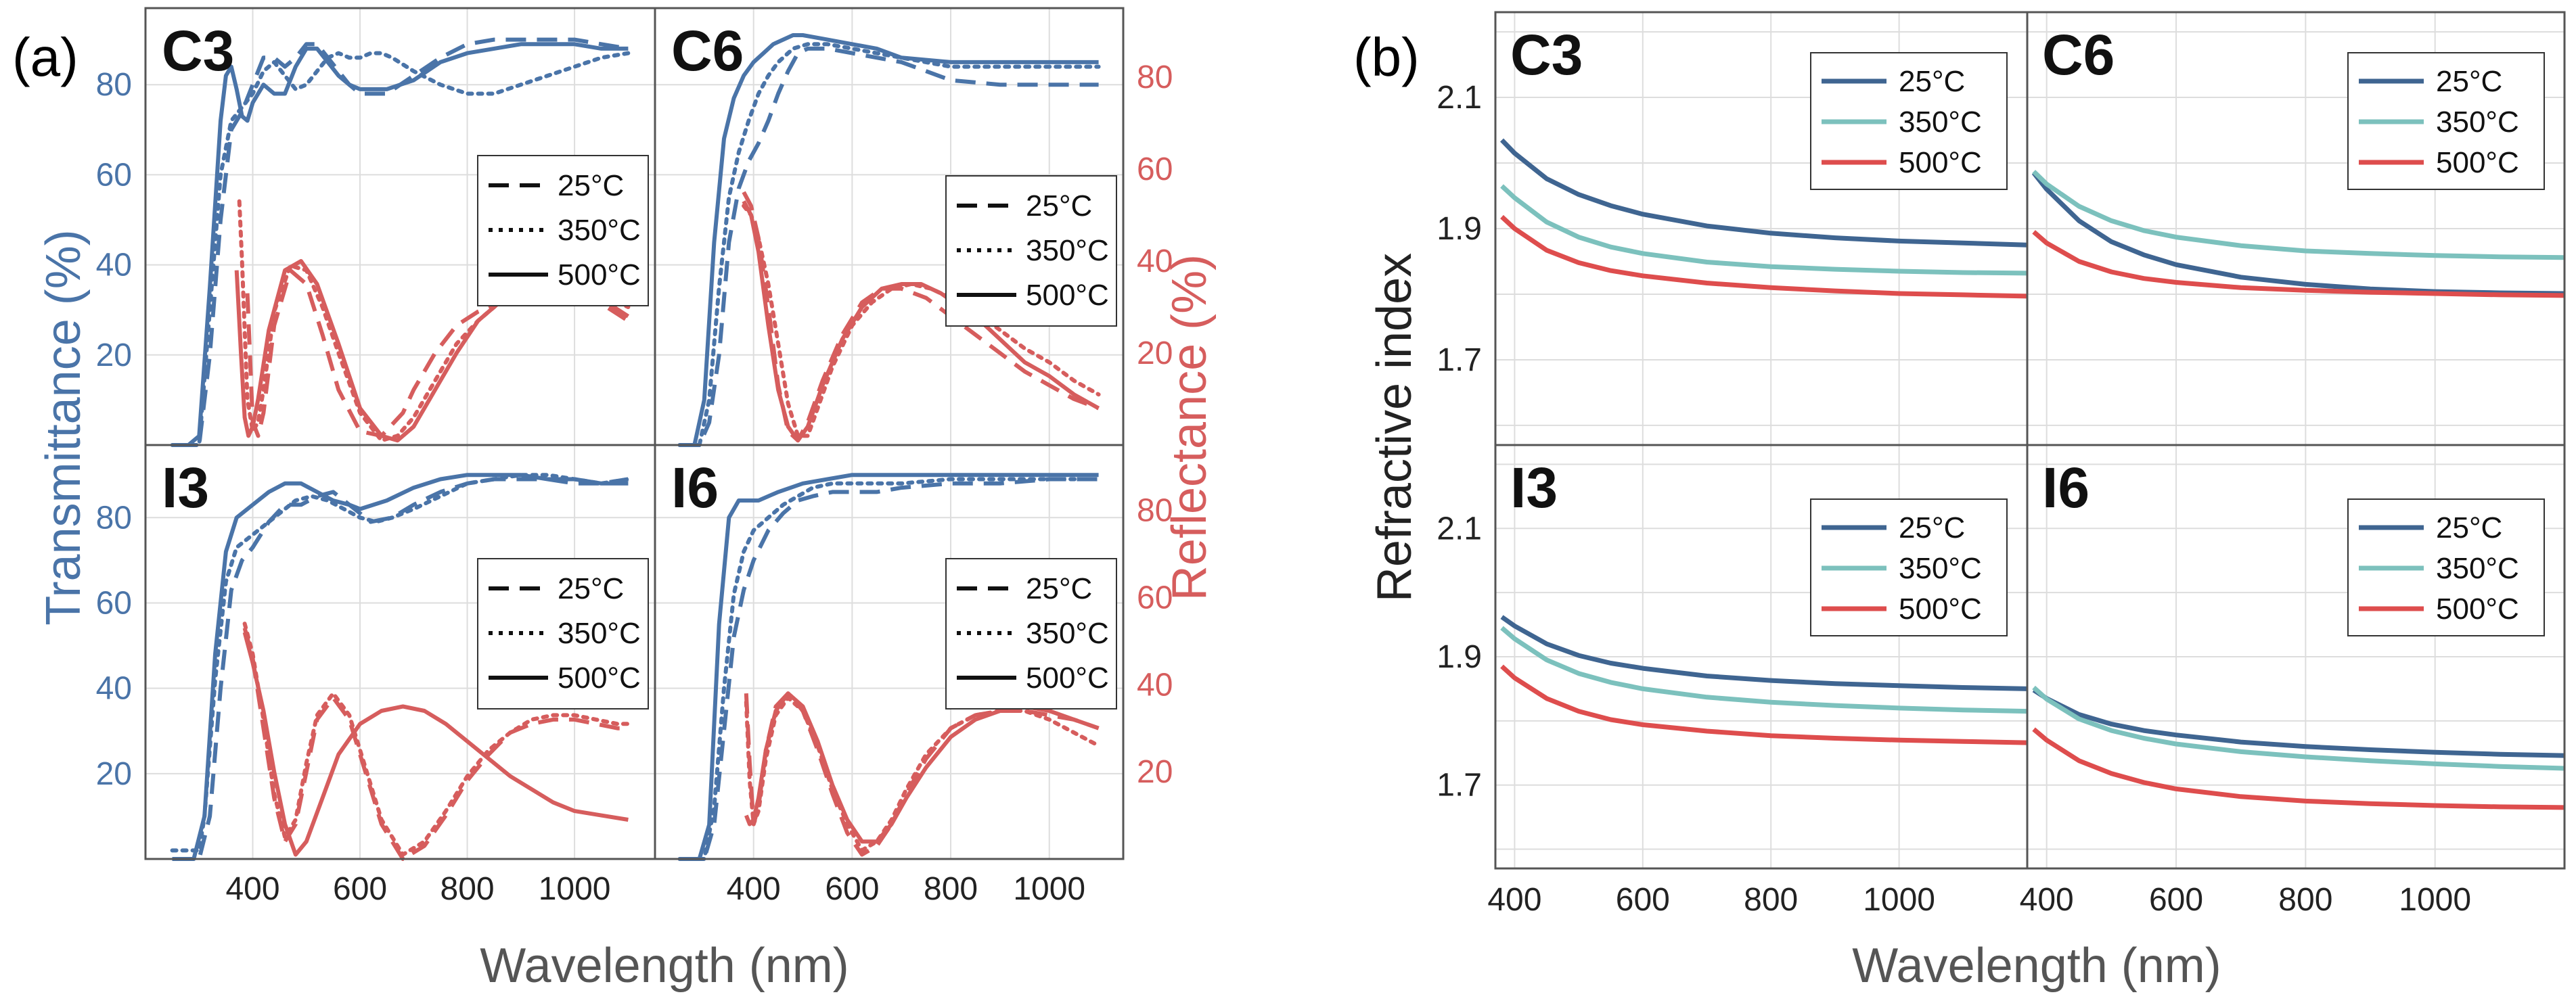  Describe the element at coordinates (1395, 427) in the screenshot. I see `chart-b-ylabel: Refractive index` at that location.